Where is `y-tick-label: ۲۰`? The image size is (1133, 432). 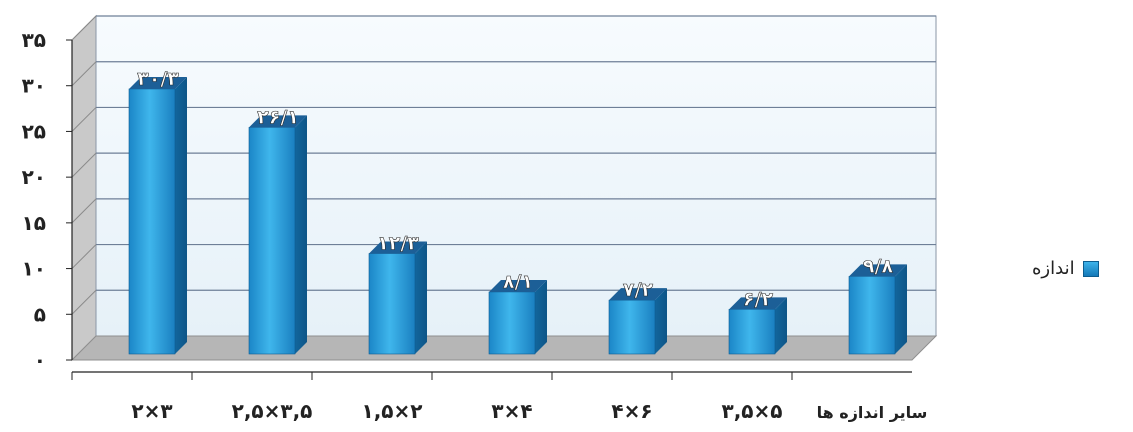
y-tick-label: ۲۰ is located at coordinates (34, 177).